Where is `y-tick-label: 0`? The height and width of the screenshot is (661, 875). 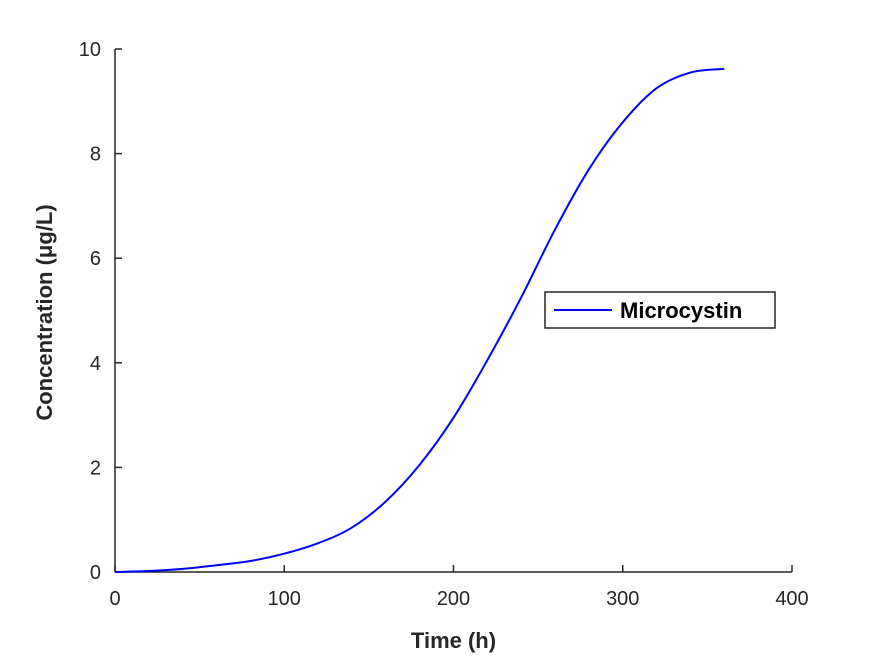
y-tick-label: 0 is located at coordinates (95, 573).